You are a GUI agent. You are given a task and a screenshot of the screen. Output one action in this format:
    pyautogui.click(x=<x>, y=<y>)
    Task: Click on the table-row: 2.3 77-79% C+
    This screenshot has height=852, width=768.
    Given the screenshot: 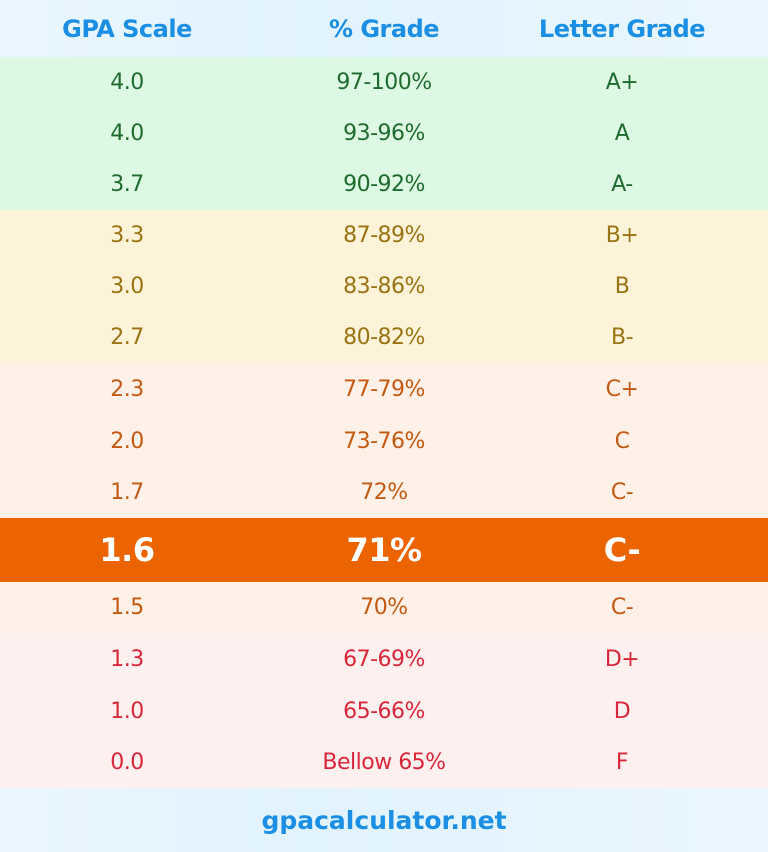 What is the action you would take?
    pyautogui.click(x=384, y=389)
    